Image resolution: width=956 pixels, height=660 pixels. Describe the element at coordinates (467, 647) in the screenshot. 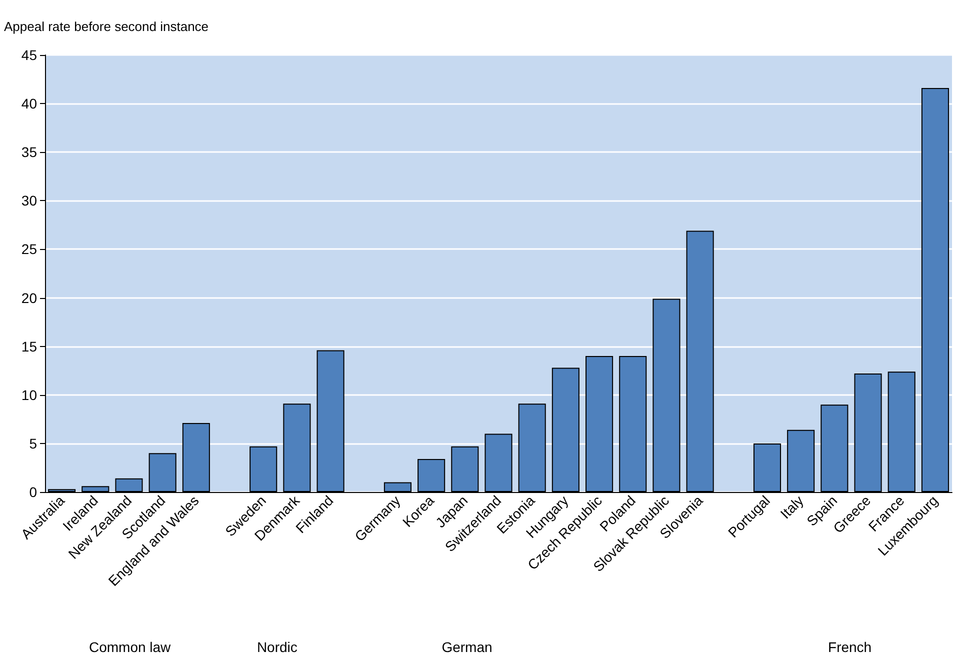

I see `text: German` at that location.